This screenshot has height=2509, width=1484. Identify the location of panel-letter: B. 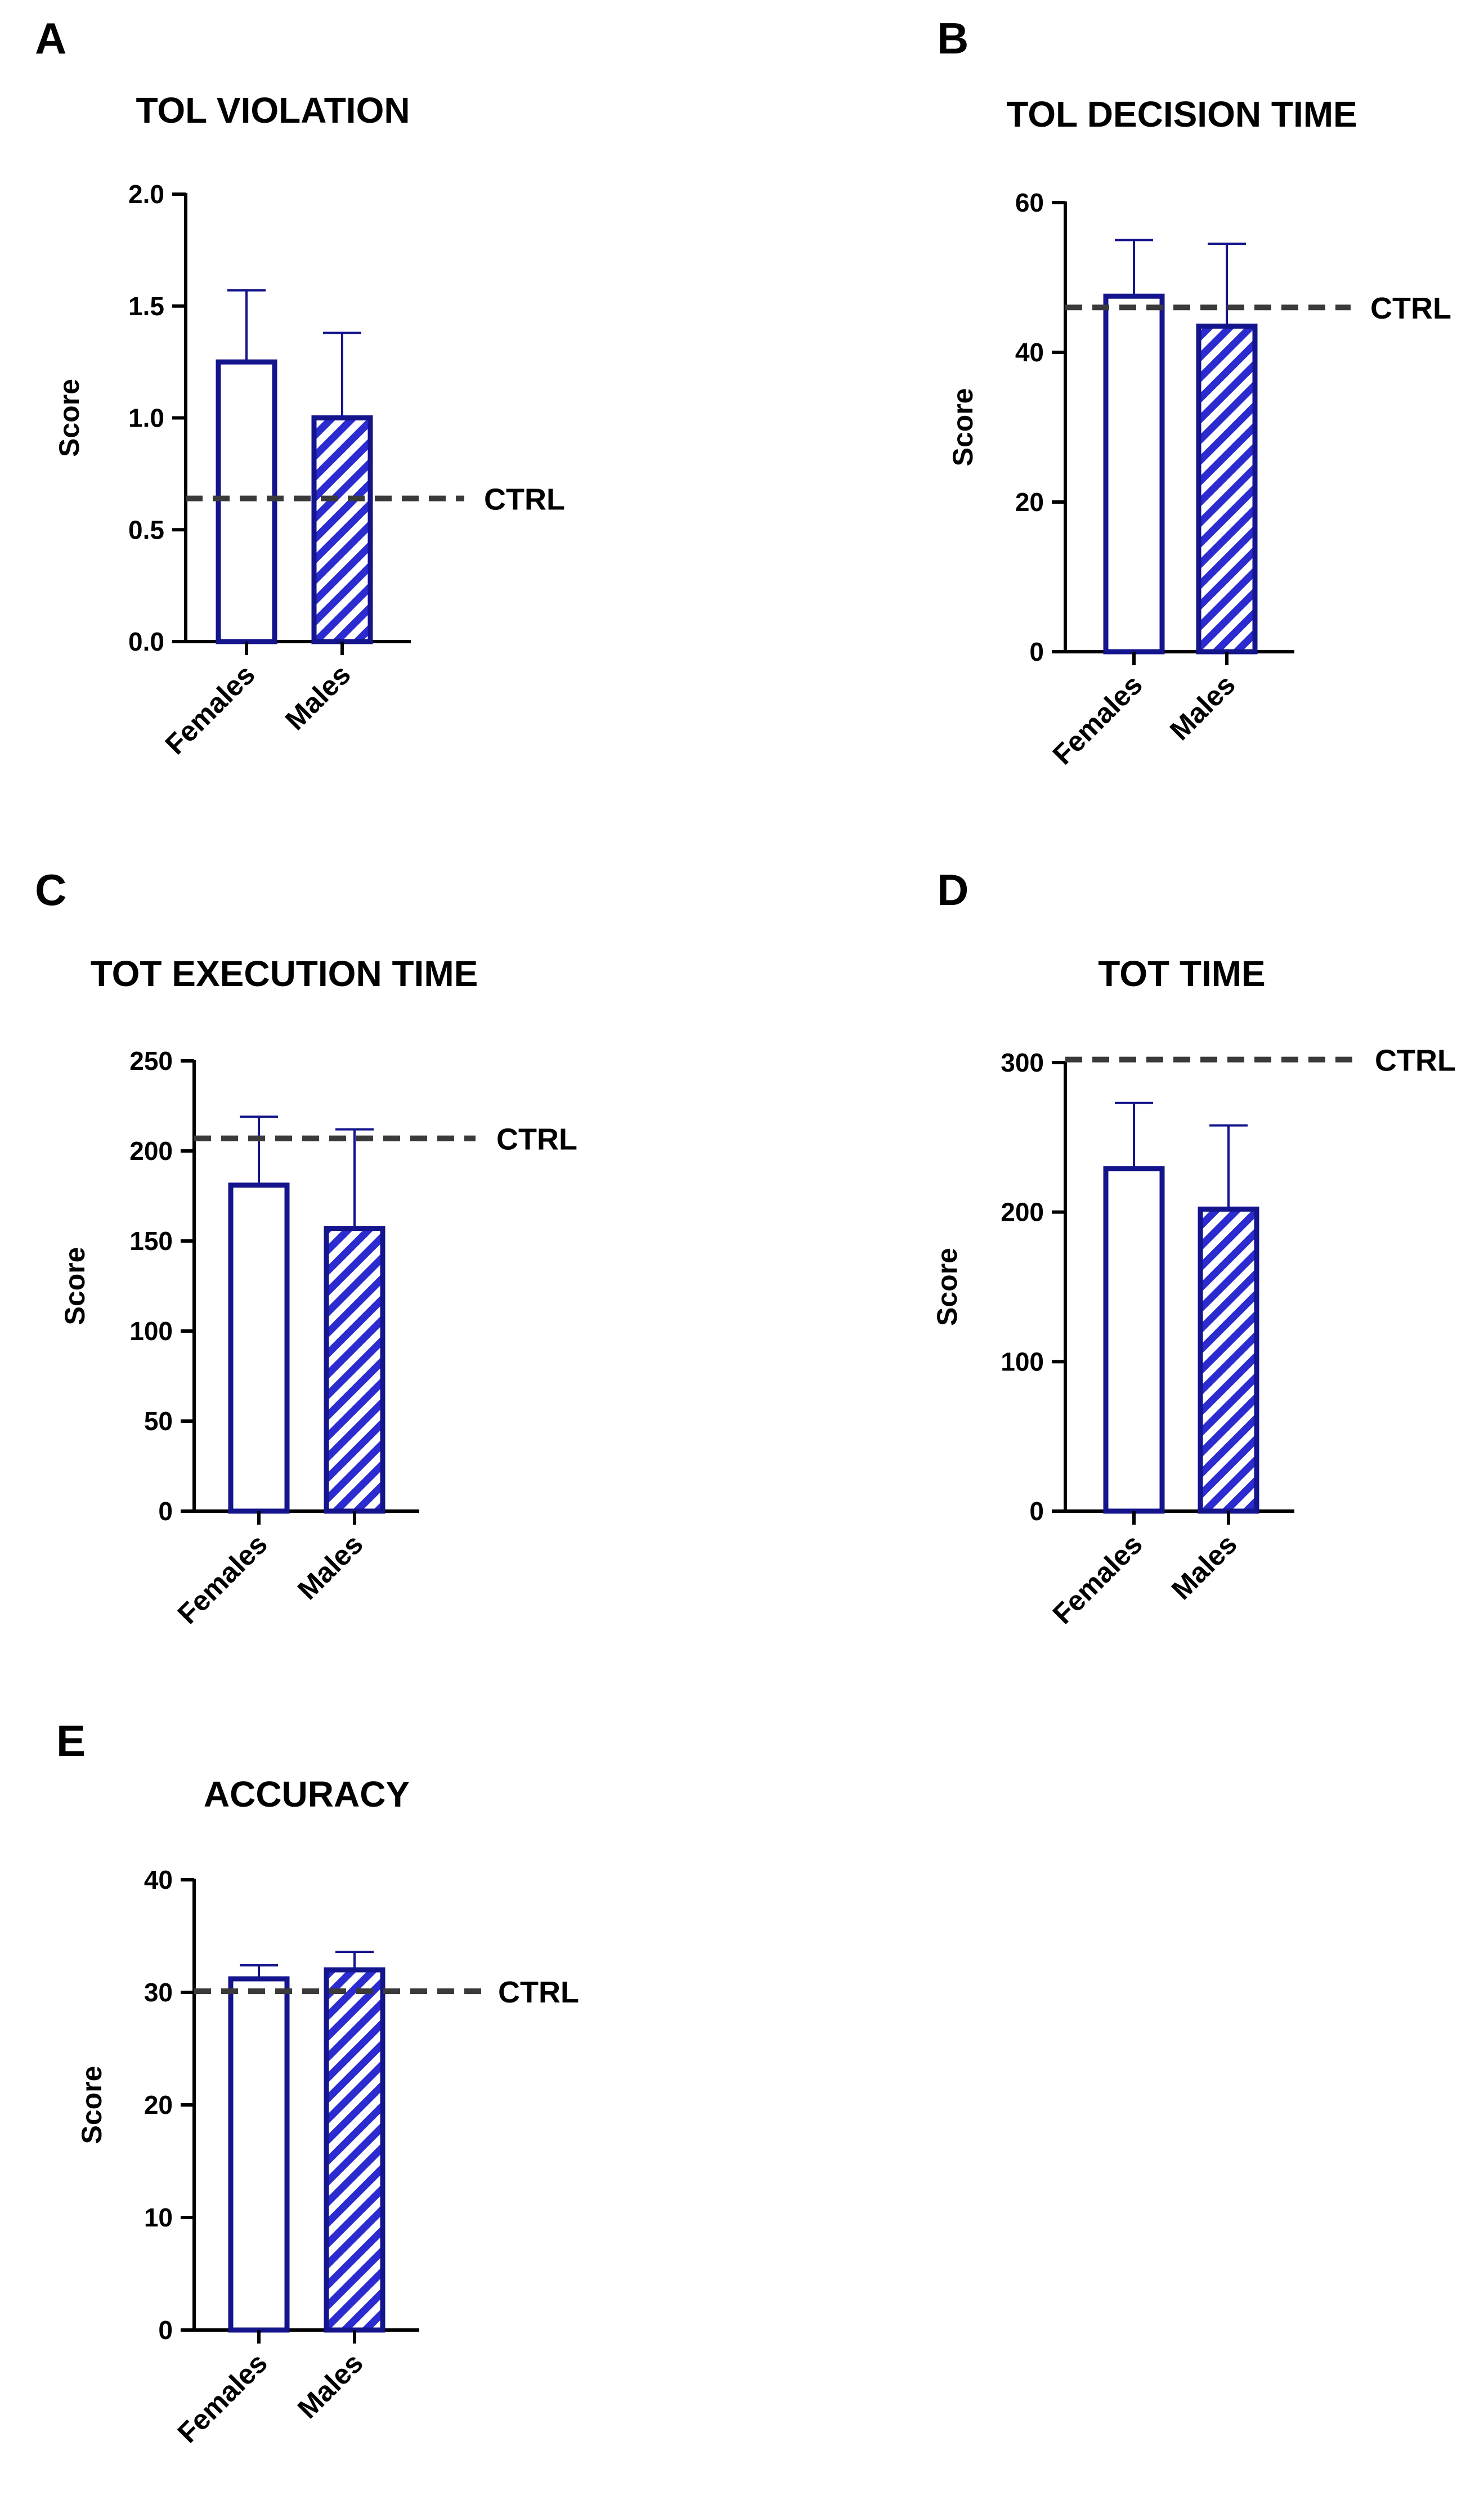
(953, 39).